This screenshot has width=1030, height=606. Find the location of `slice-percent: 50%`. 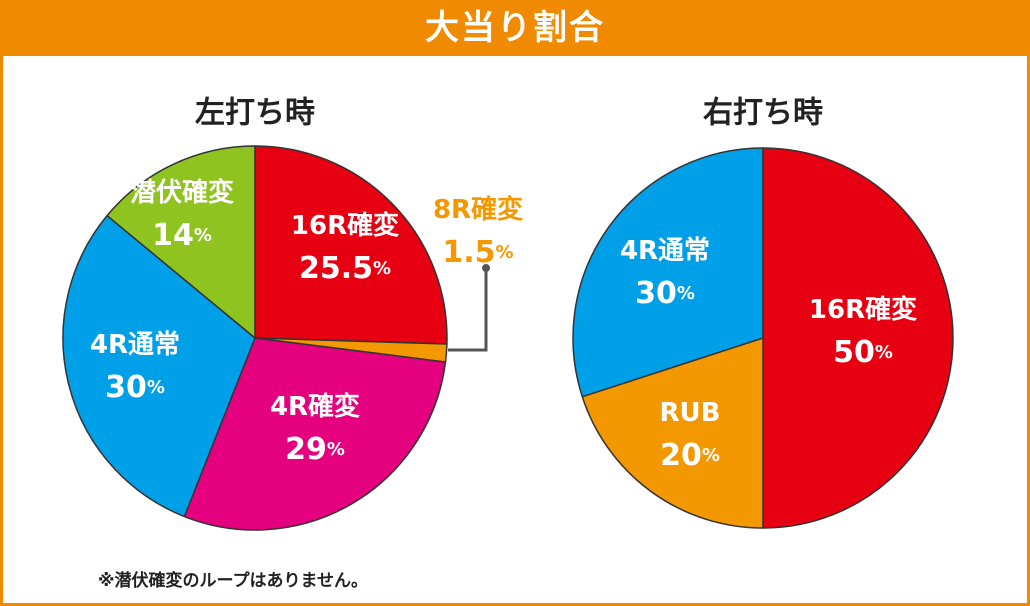

slice-percent: 50% is located at coordinates (863, 352).